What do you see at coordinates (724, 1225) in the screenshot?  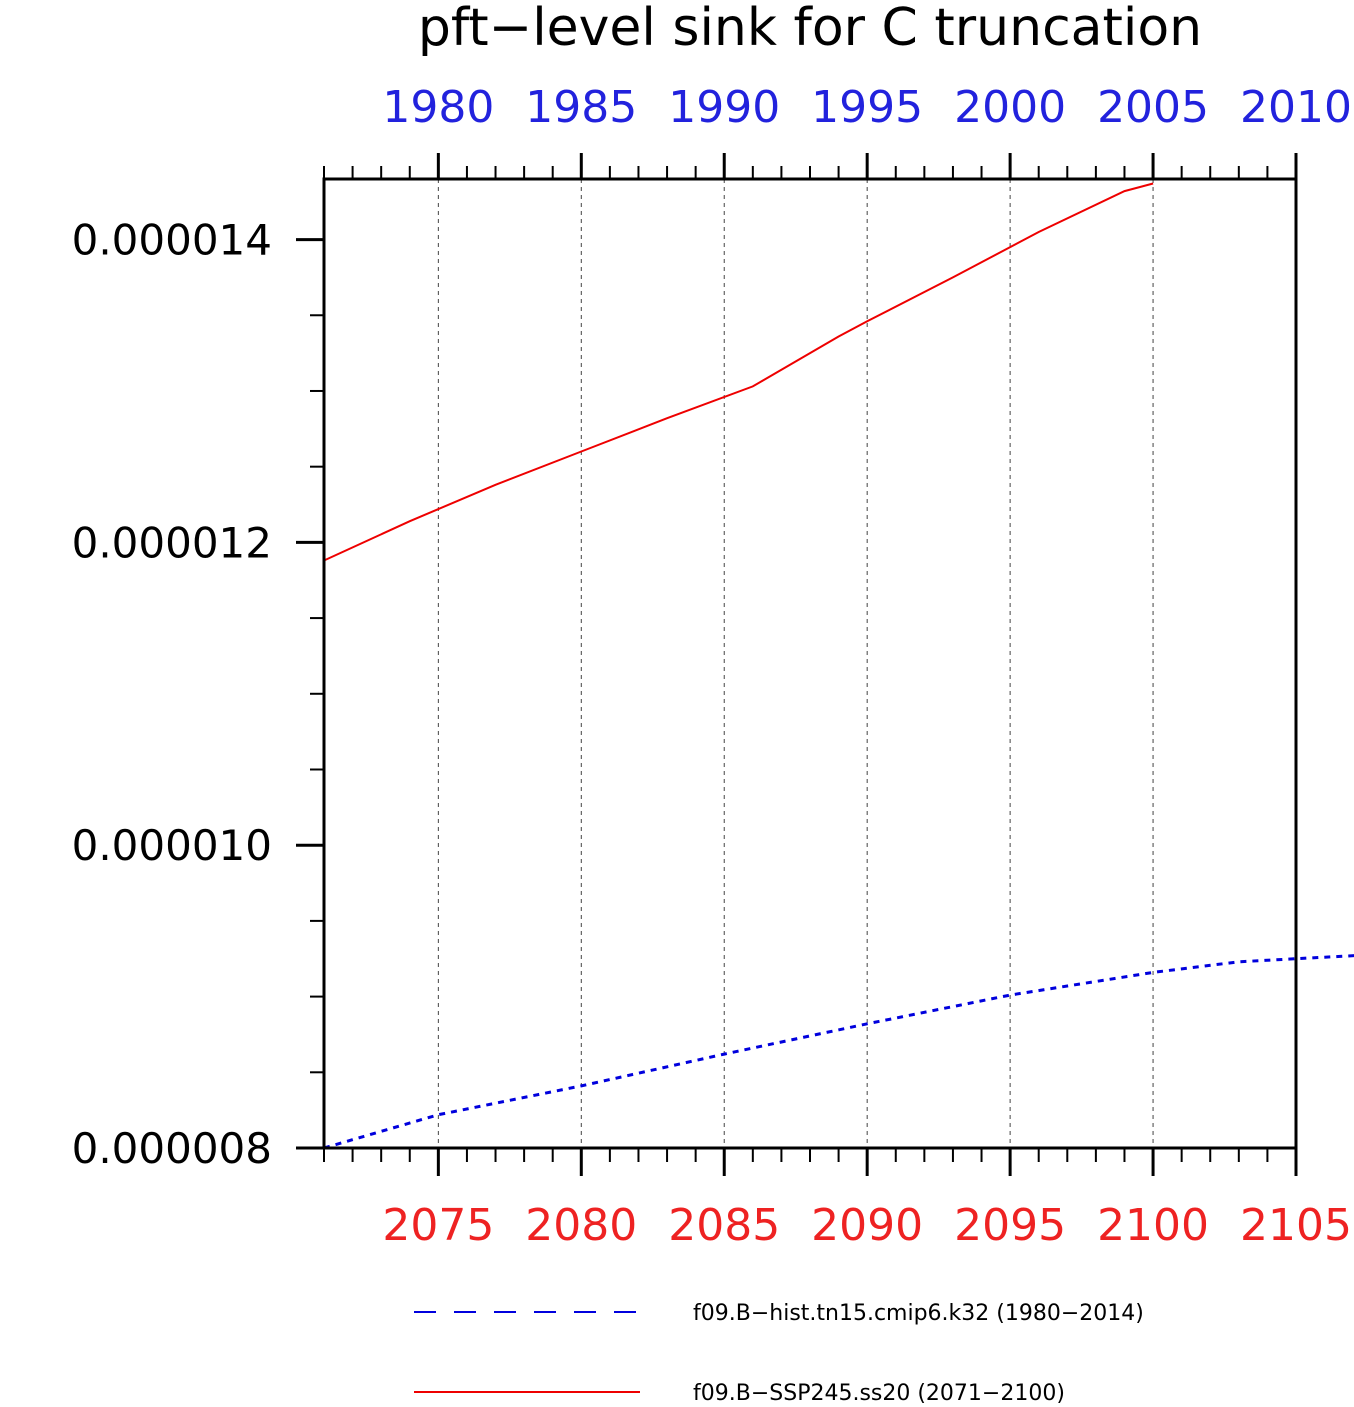 I see `bottom-tick-label: 2085` at bounding box center [724, 1225].